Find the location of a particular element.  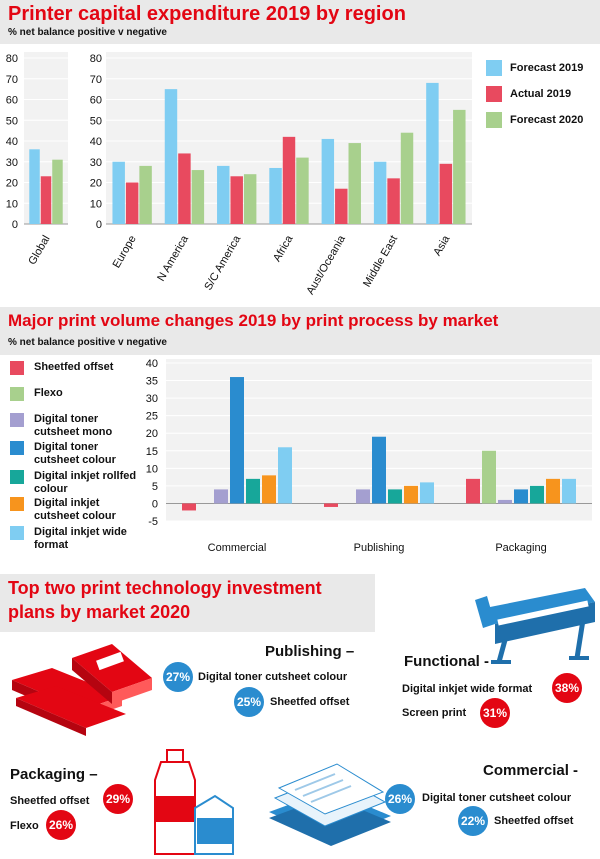

regions-bar-middle-east-forecast-2019 is located at coordinates (380, 192).